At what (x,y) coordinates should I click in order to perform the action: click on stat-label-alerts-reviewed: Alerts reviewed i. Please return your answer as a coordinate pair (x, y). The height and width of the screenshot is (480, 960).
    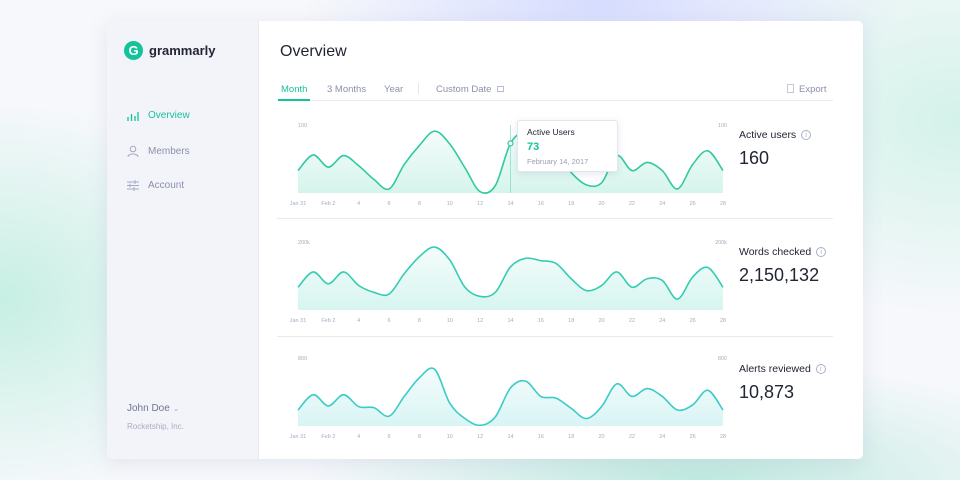
    Looking at the image, I should click on (782, 369).